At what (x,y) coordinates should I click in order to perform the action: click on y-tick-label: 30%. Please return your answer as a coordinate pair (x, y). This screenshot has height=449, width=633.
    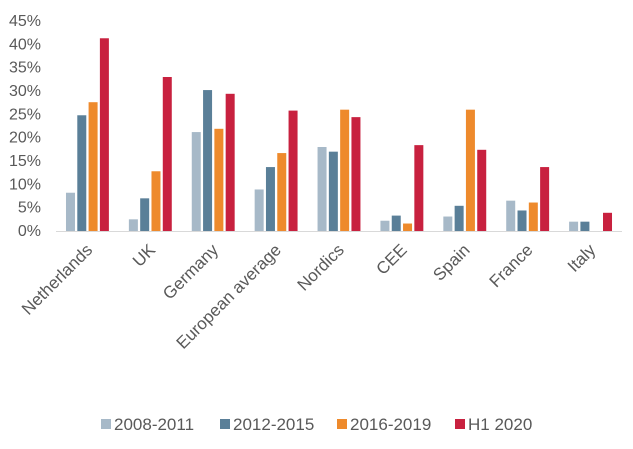
    Looking at the image, I should click on (25, 91).